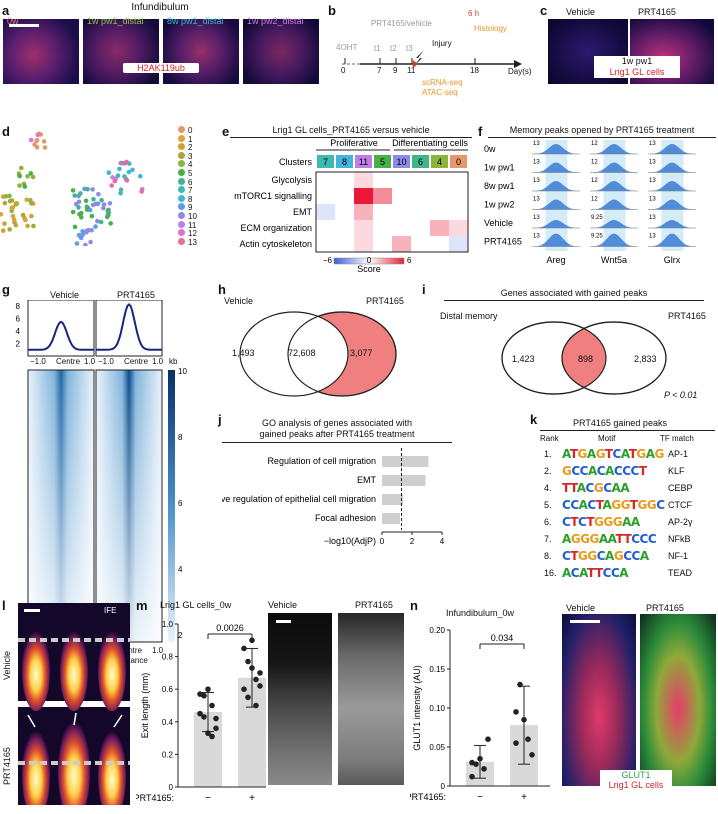  I want to click on gene-label: Glrx, so click(672, 260).